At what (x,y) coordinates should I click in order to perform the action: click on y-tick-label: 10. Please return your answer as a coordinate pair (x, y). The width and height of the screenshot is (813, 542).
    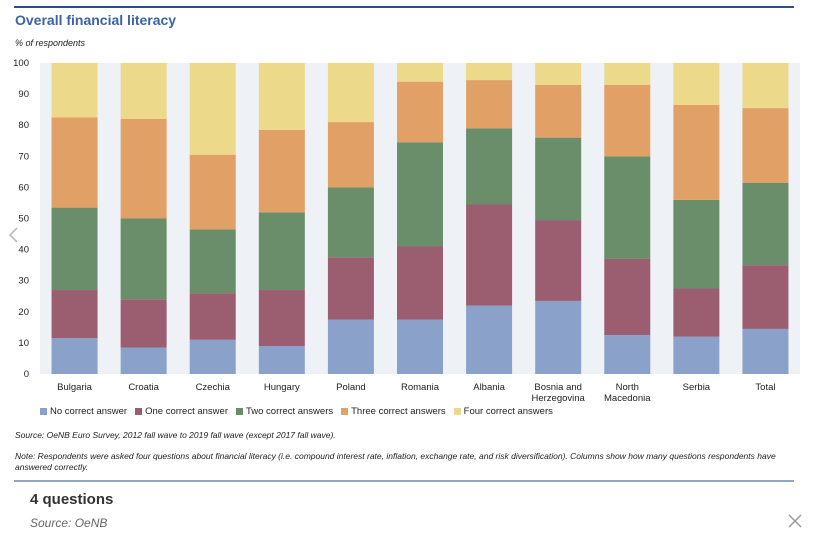
    Looking at the image, I should click on (23, 343).